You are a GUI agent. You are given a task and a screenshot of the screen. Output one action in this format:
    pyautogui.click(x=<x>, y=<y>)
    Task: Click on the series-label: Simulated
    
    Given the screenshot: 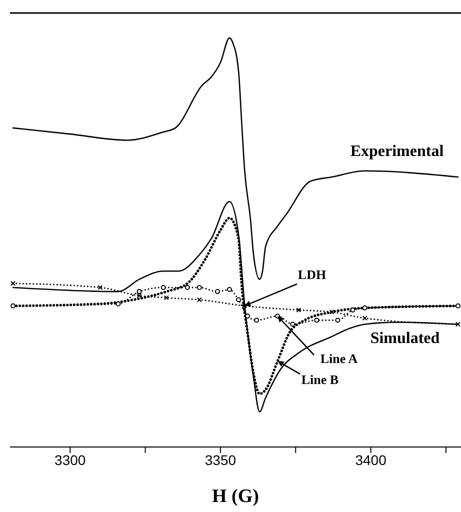 What is the action you would take?
    pyautogui.click(x=405, y=338)
    